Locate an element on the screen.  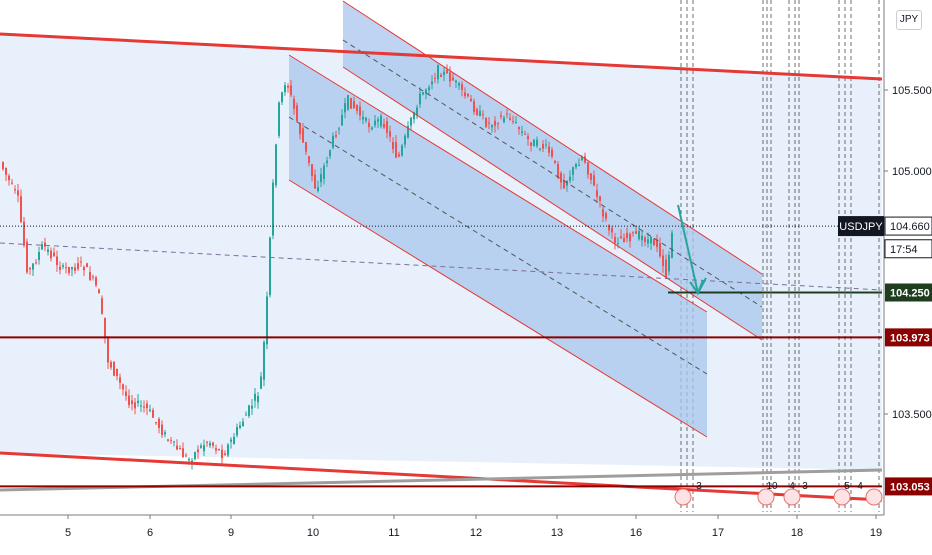
time-axis-bg is located at coordinates (466, 532).